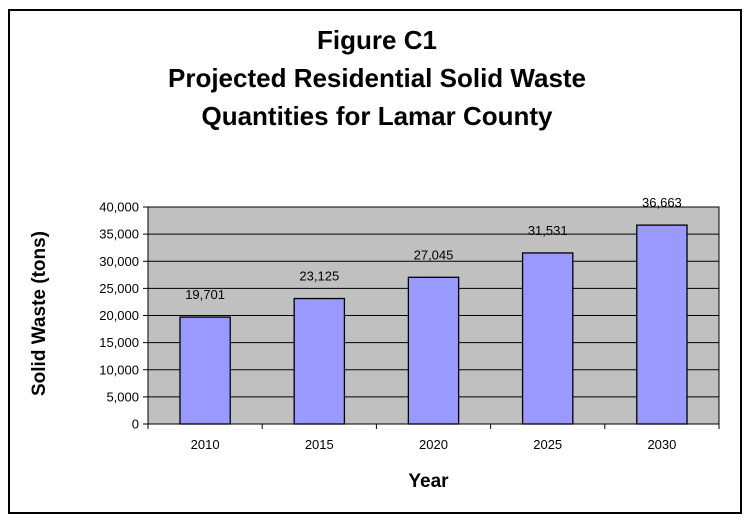  I want to click on x-axis-title: Year, so click(428, 481).